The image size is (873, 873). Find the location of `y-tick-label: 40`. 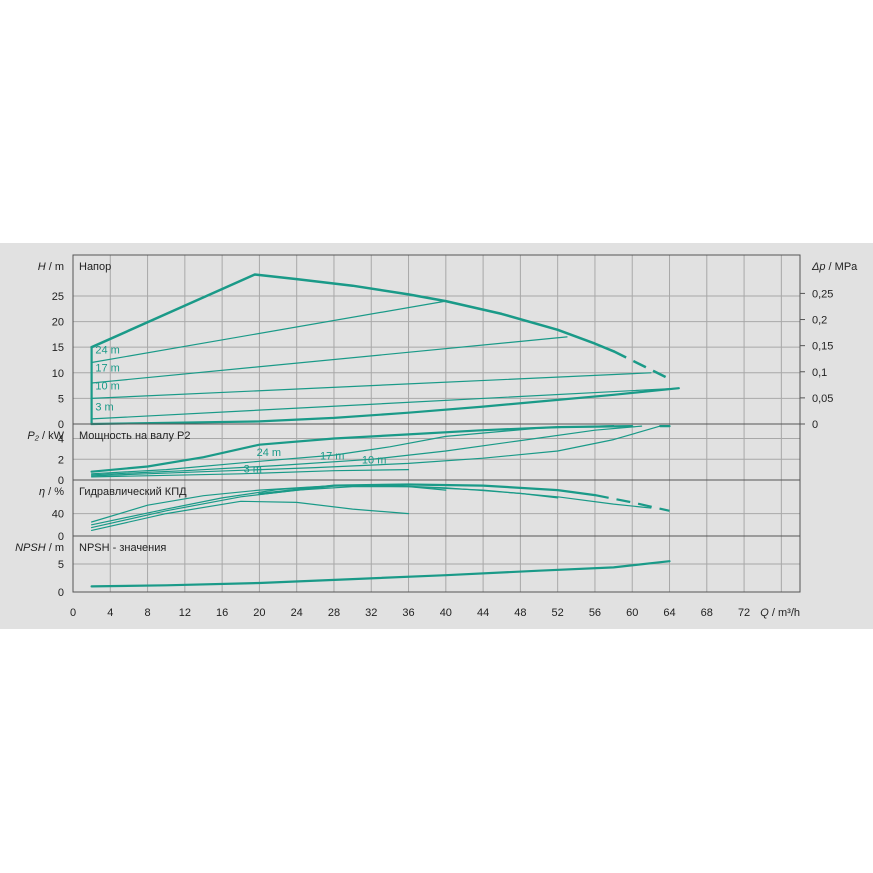

y-tick-label: 40 is located at coordinates (58, 515).